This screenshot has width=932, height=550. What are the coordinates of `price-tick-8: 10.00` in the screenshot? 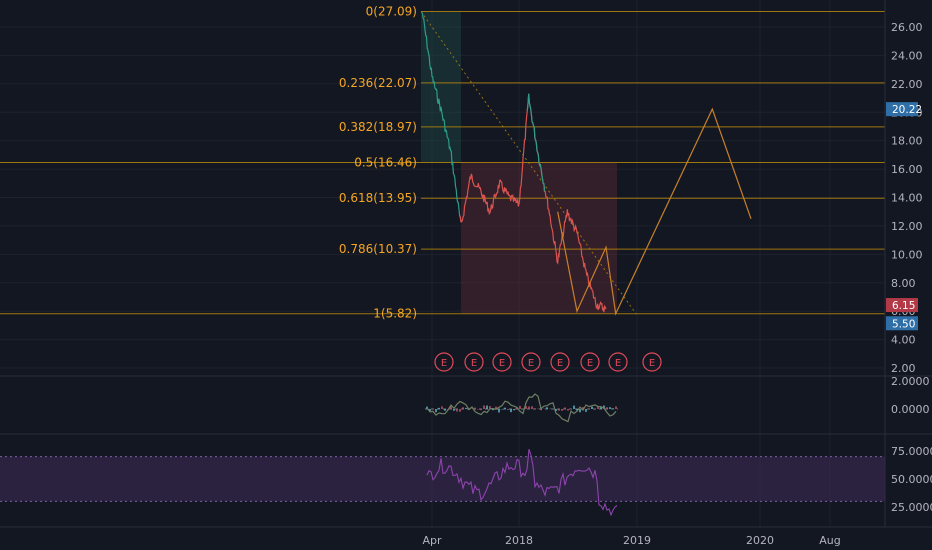 It's located at (907, 254).